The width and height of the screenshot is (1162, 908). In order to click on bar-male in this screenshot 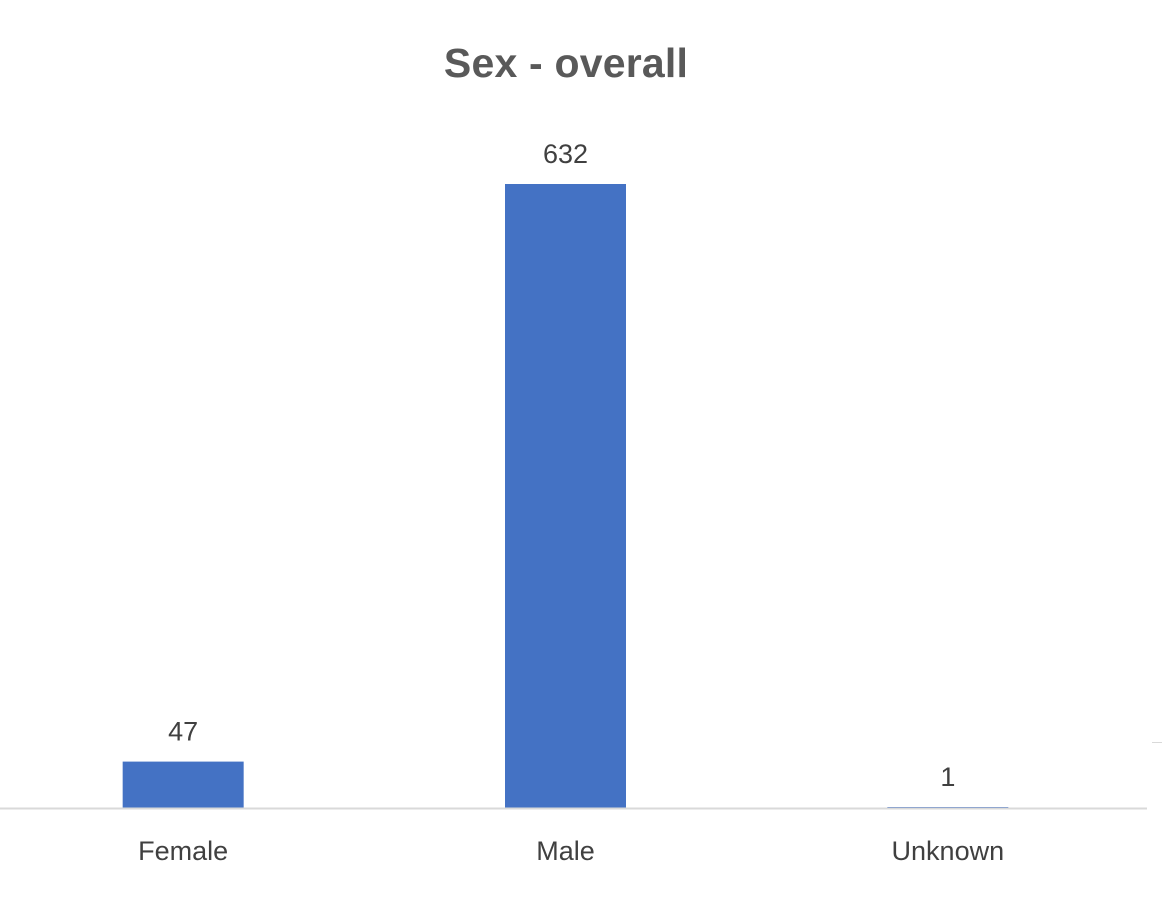, I will do `click(565, 496)`.